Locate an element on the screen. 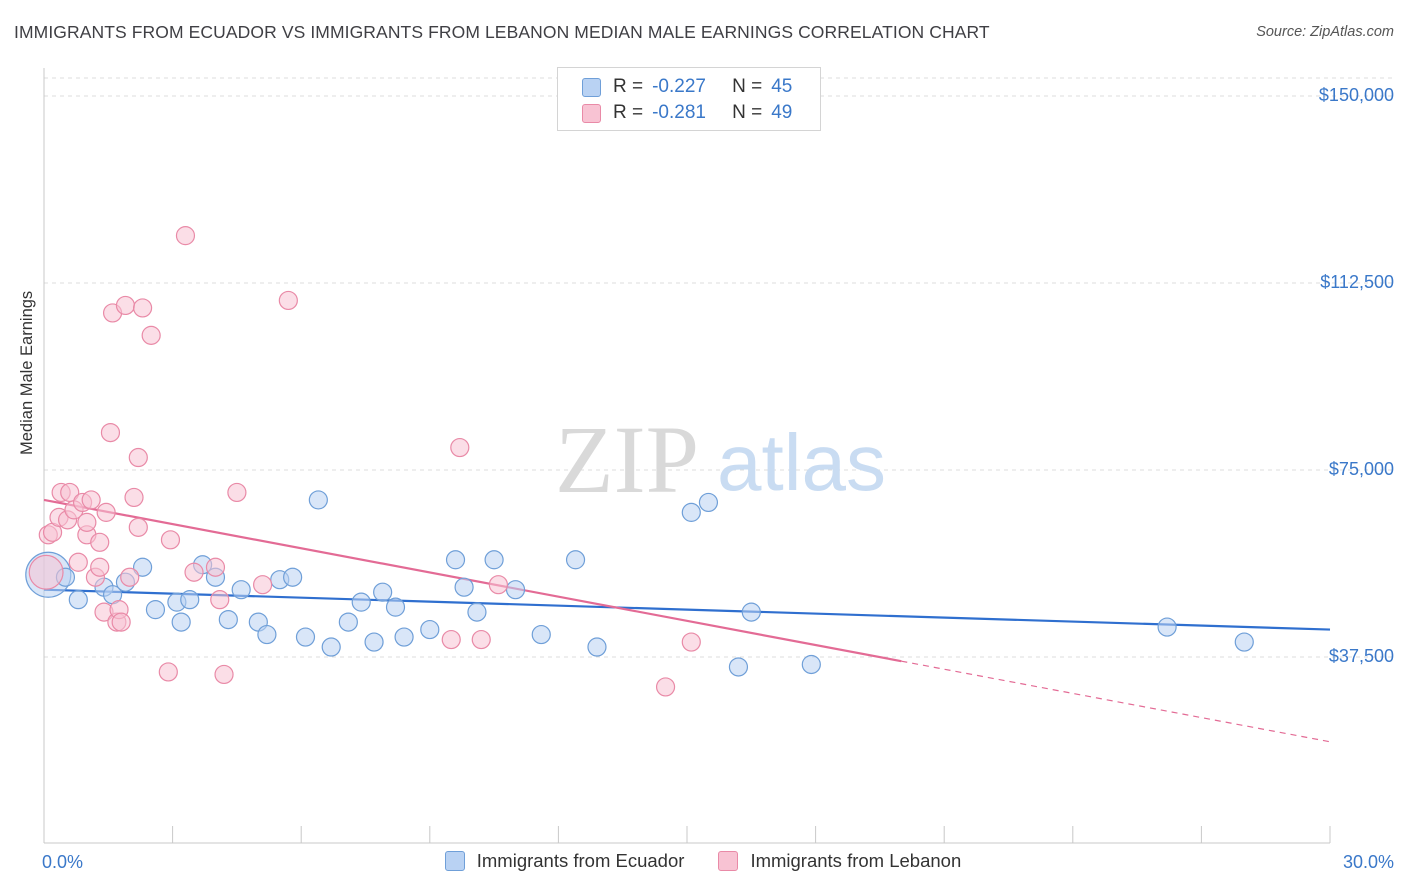 This screenshot has height=892, width=1406. watermark-zip: ZIP is located at coordinates (627, 459).